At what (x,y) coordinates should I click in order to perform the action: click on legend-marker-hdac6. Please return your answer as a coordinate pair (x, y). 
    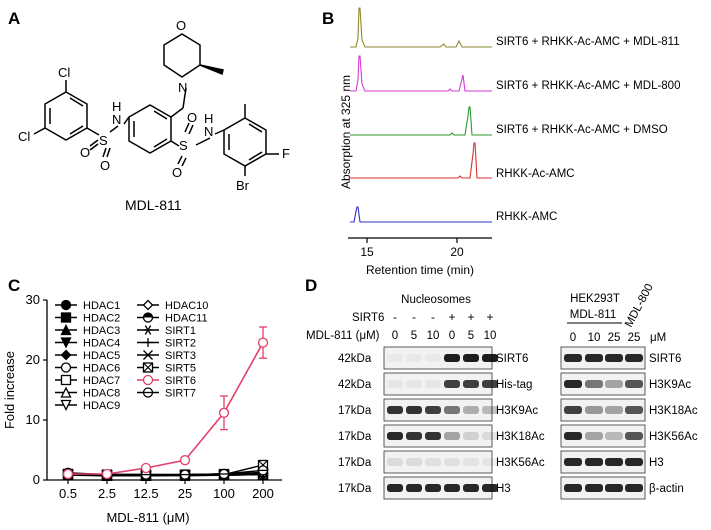
    Looking at the image, I should click on (66, 367).